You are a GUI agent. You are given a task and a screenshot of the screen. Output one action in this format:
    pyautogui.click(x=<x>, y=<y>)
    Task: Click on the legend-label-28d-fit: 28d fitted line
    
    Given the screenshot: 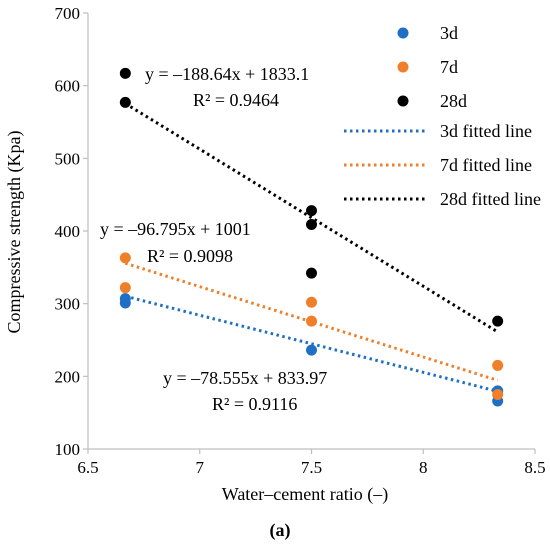 What is the action you would take?
    pyautogui.click(x=490, y=199)
    